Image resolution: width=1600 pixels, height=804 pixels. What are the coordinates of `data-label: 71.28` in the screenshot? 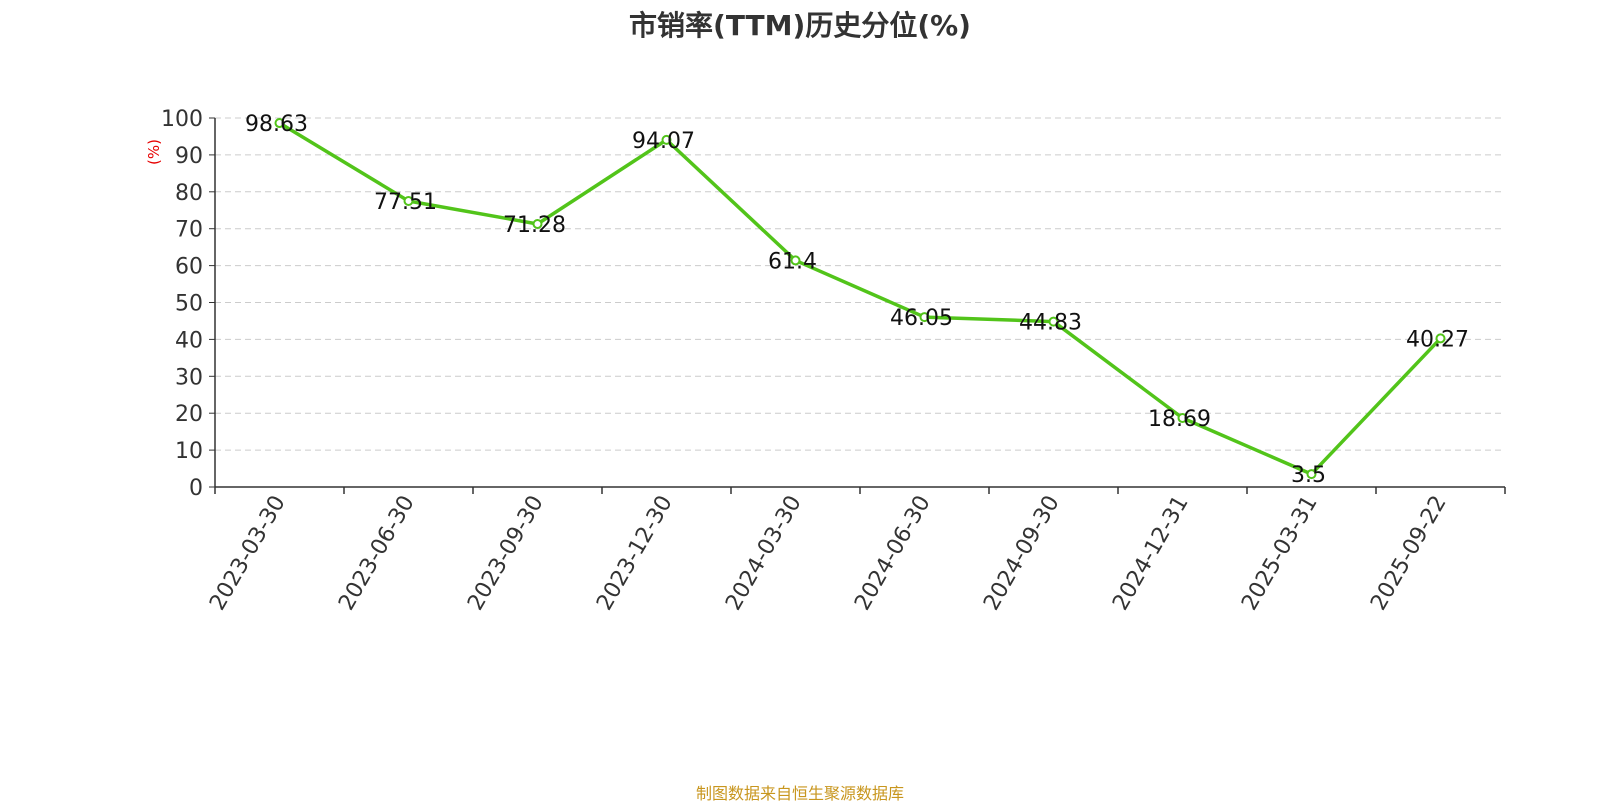 It's located at (534, 225).